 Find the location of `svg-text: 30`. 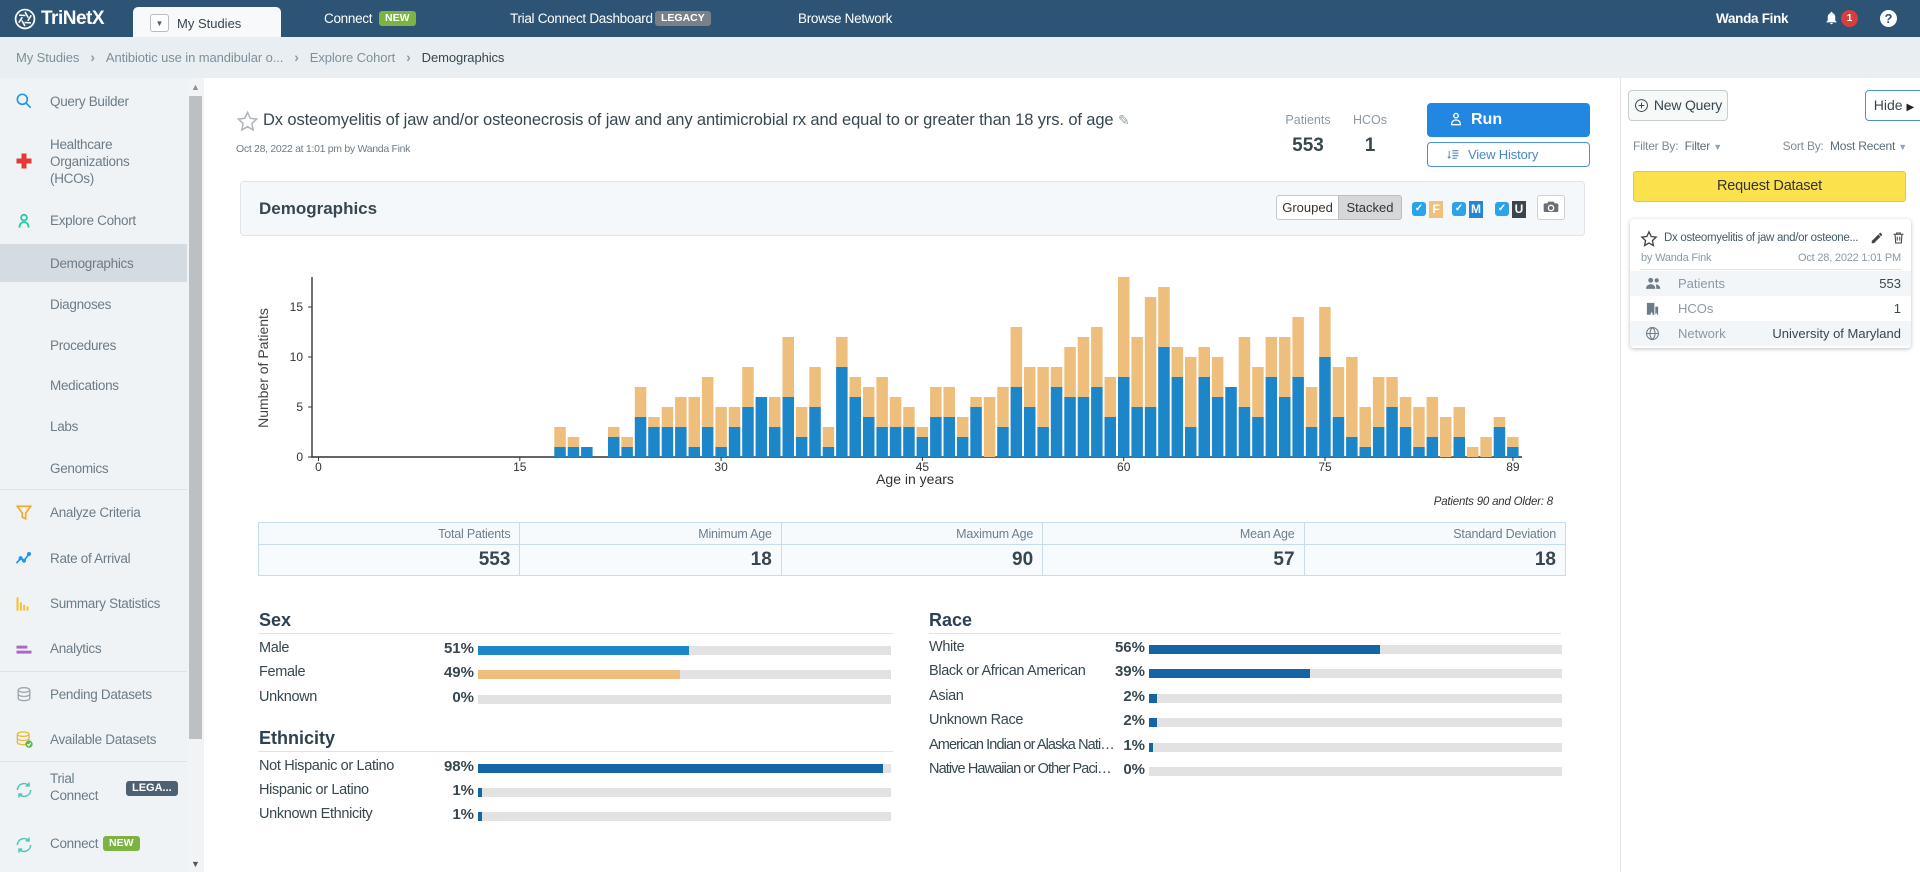

svg-text: 30 is located at coordinates (721, 467).